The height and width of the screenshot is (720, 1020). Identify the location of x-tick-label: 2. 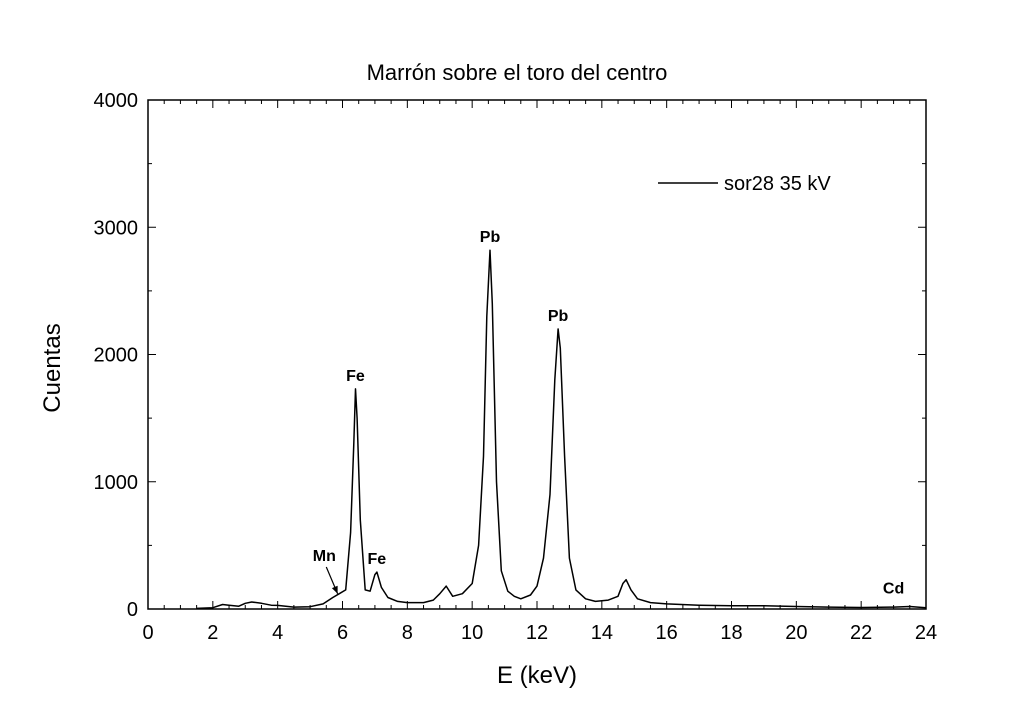
(212, 633).